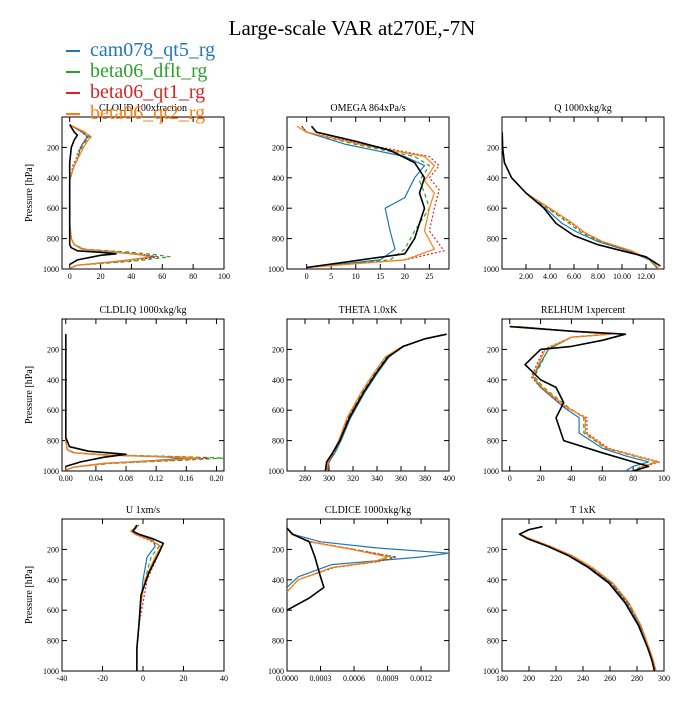 This screenshot has width=700, height=705. Describe the element at coordinates (66, 478) in the screenshot. I see `x-tick-label: 0.00` at that location.